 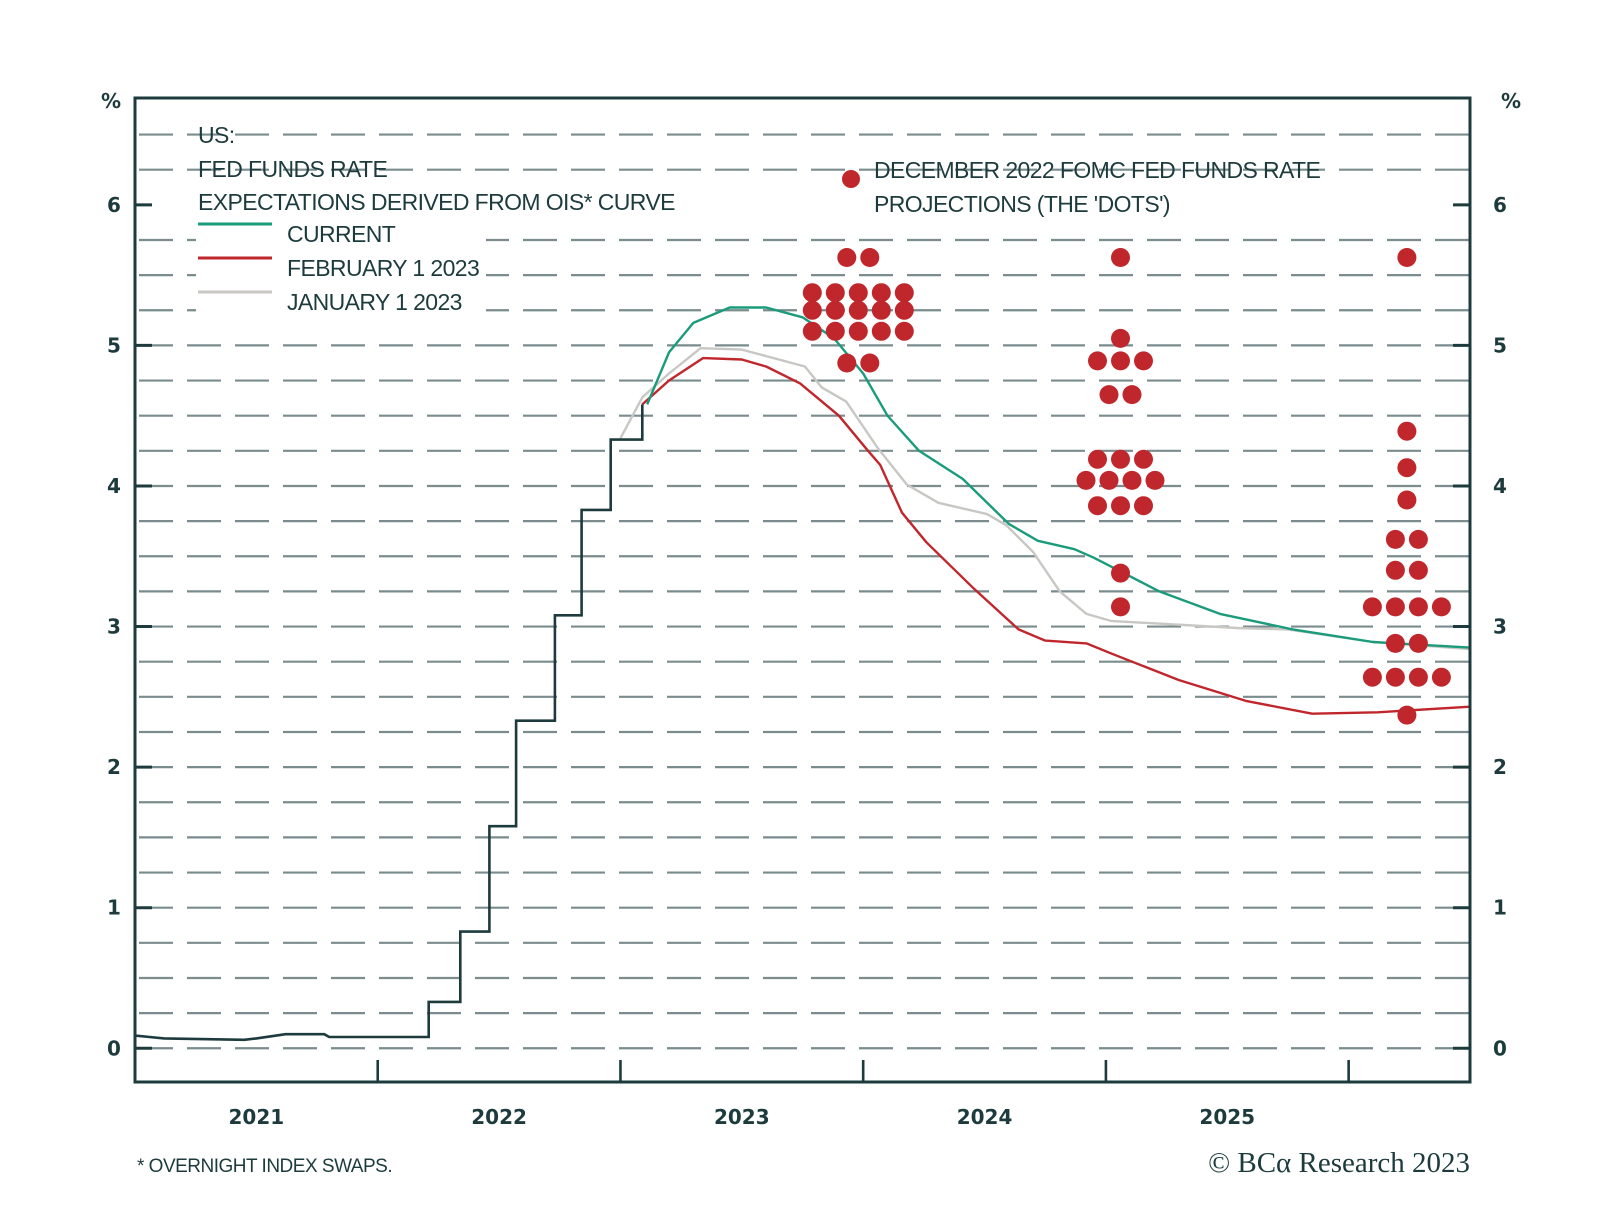 I want to click on chart-title-line-3: EXPECTATIONS DERIVED FROM OIS* CURVE, so click(x=436, y=202).